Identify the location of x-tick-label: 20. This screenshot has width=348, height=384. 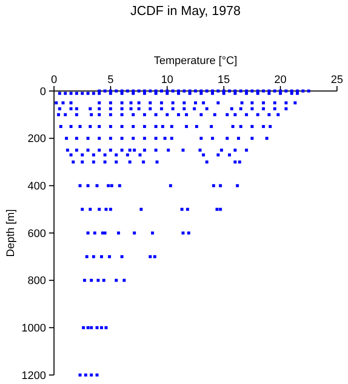
(280, 80).